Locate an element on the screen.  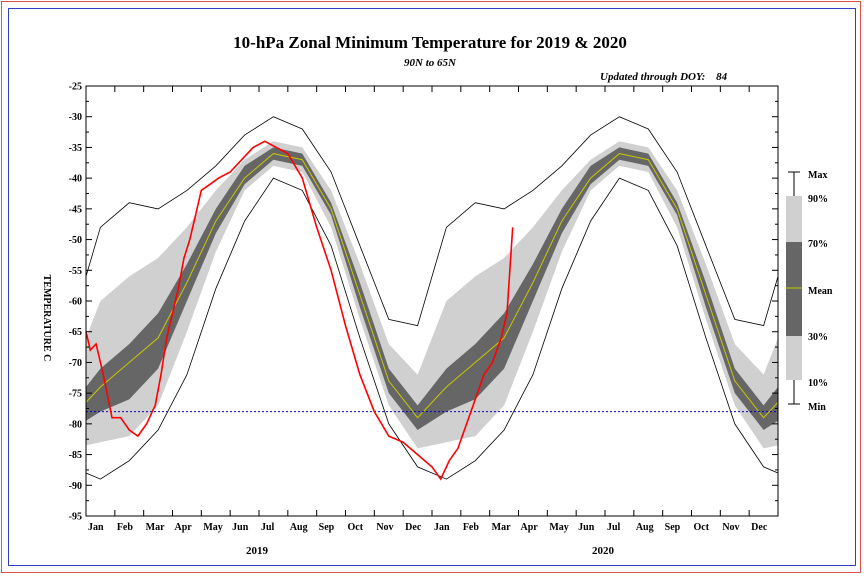
y-tick-label: -70 is located at coordinates (75, 363).